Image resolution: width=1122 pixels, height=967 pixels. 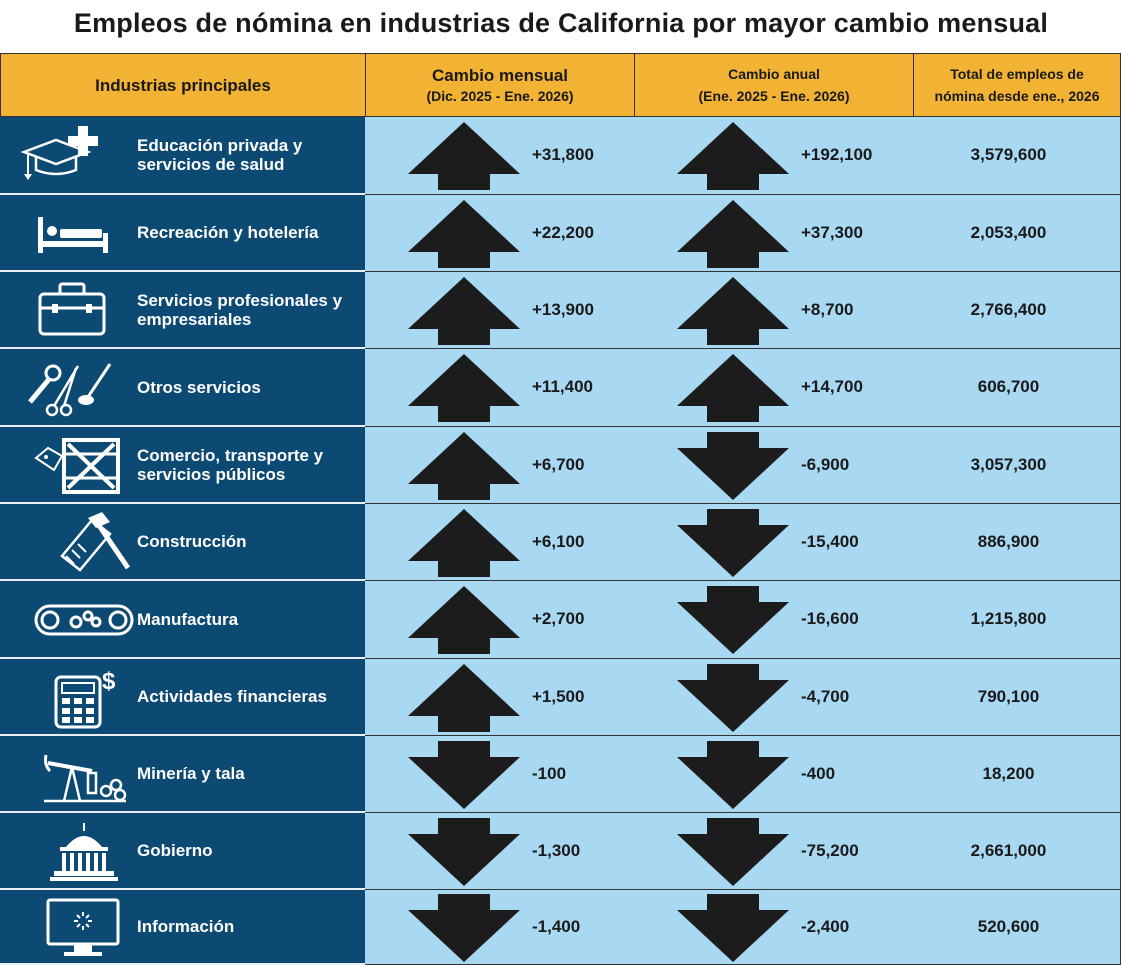 What do you see at coordinates (1017, 697) in the screenshot?
I see `total-jobs-cell: 790,100` at bounding box center [1017, 697].